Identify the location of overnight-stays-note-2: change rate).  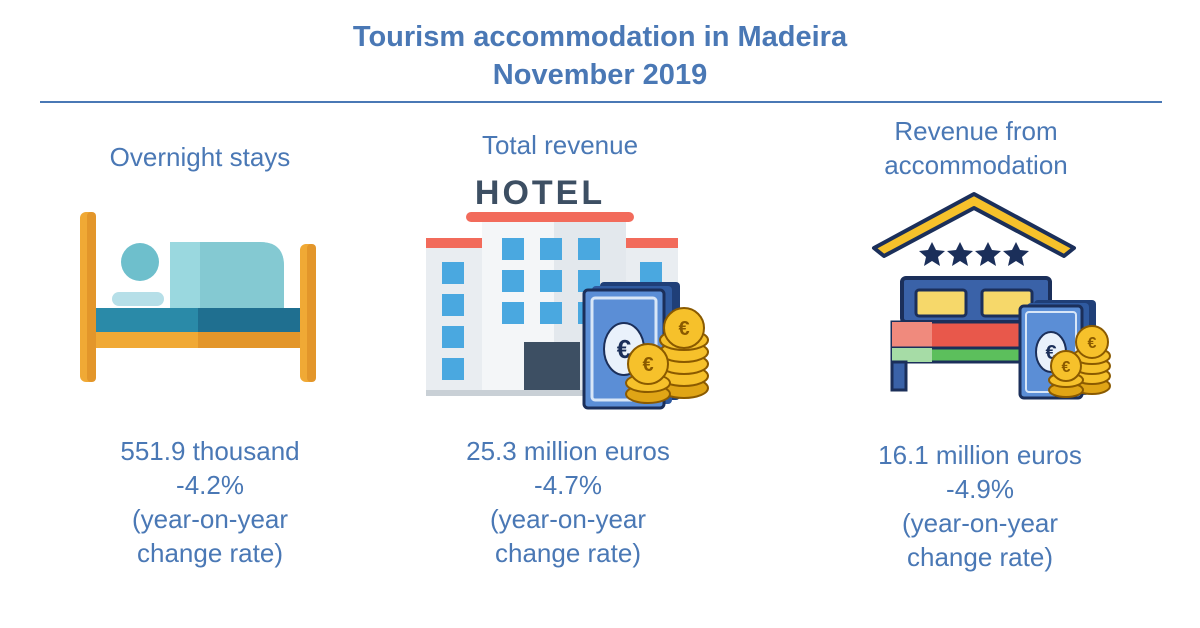
(210, 553).